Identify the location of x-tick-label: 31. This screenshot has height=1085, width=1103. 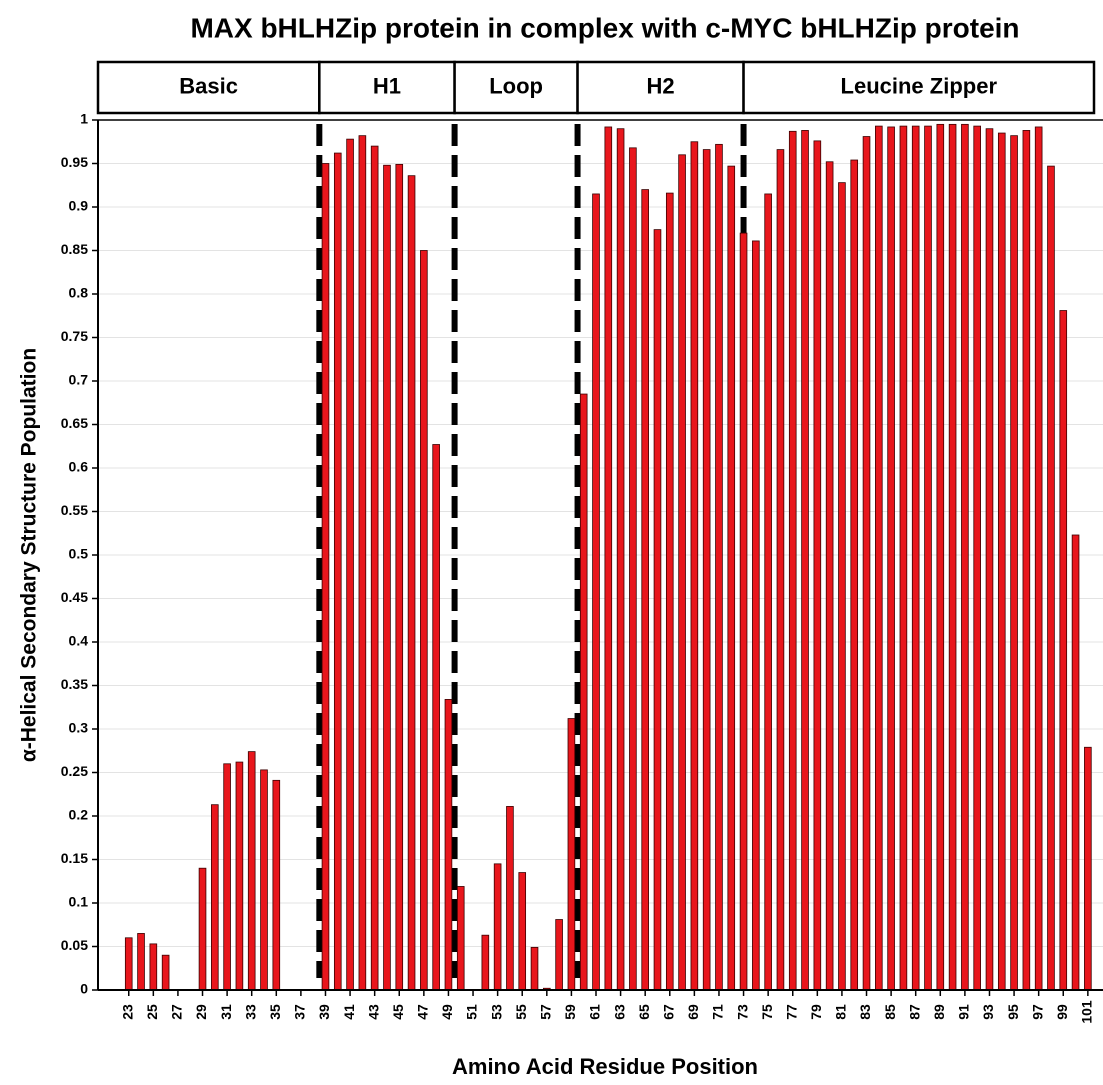
(226, 1012).